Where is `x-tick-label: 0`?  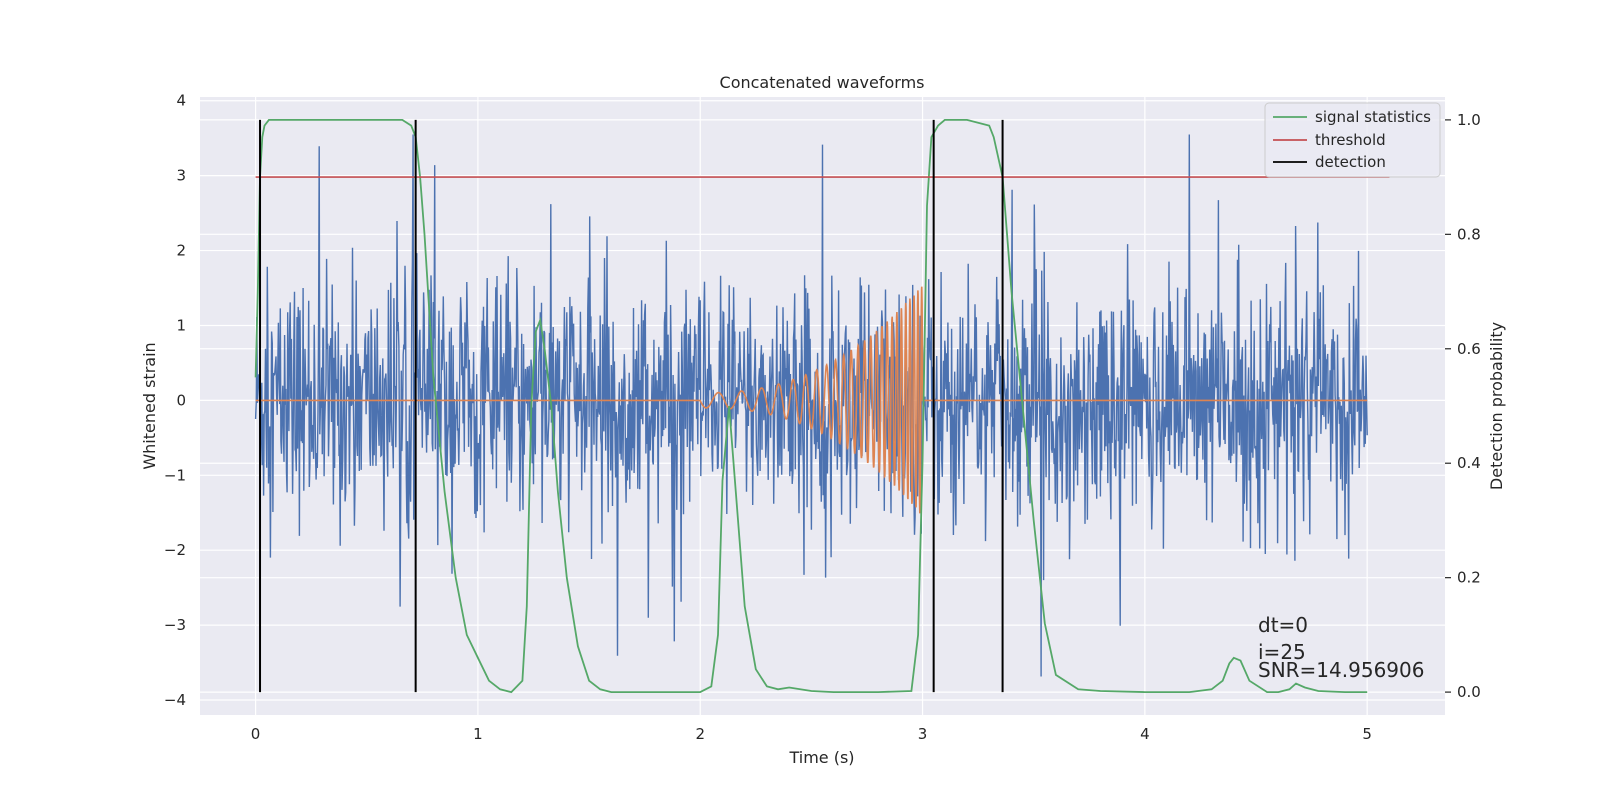
x-tick-label: 0 is located at coordinates (256, 734).